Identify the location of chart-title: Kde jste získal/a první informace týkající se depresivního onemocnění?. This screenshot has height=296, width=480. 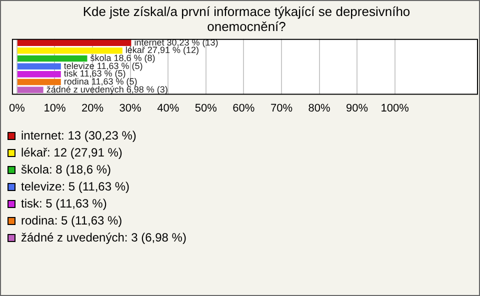
(246, 19).